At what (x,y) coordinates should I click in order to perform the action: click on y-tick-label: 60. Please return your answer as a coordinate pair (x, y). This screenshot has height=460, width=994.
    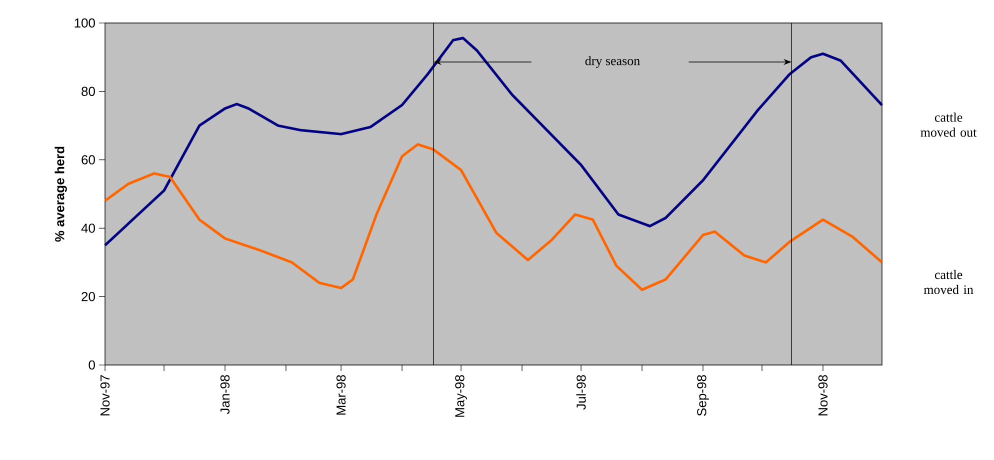
    Looking at the image, I should click on (88, 159).